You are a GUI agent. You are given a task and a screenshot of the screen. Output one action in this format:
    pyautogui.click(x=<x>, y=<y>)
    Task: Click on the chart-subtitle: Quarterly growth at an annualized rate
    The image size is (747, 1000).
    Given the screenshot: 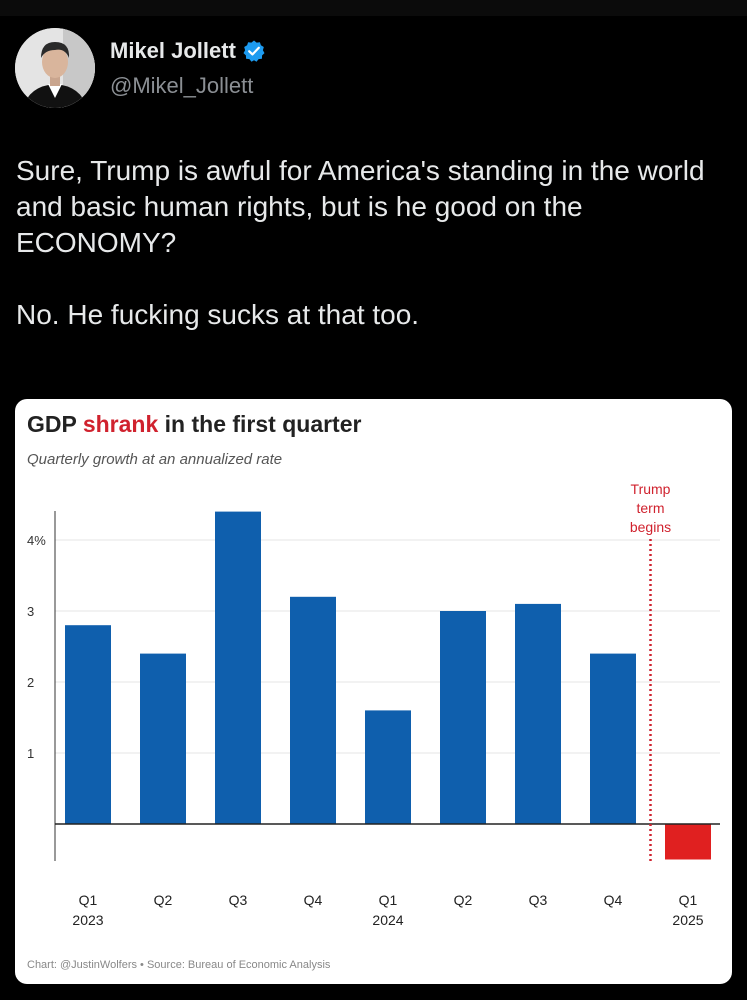 What is the action you would take?
    pyautogui.click(x=155, y=459)
    